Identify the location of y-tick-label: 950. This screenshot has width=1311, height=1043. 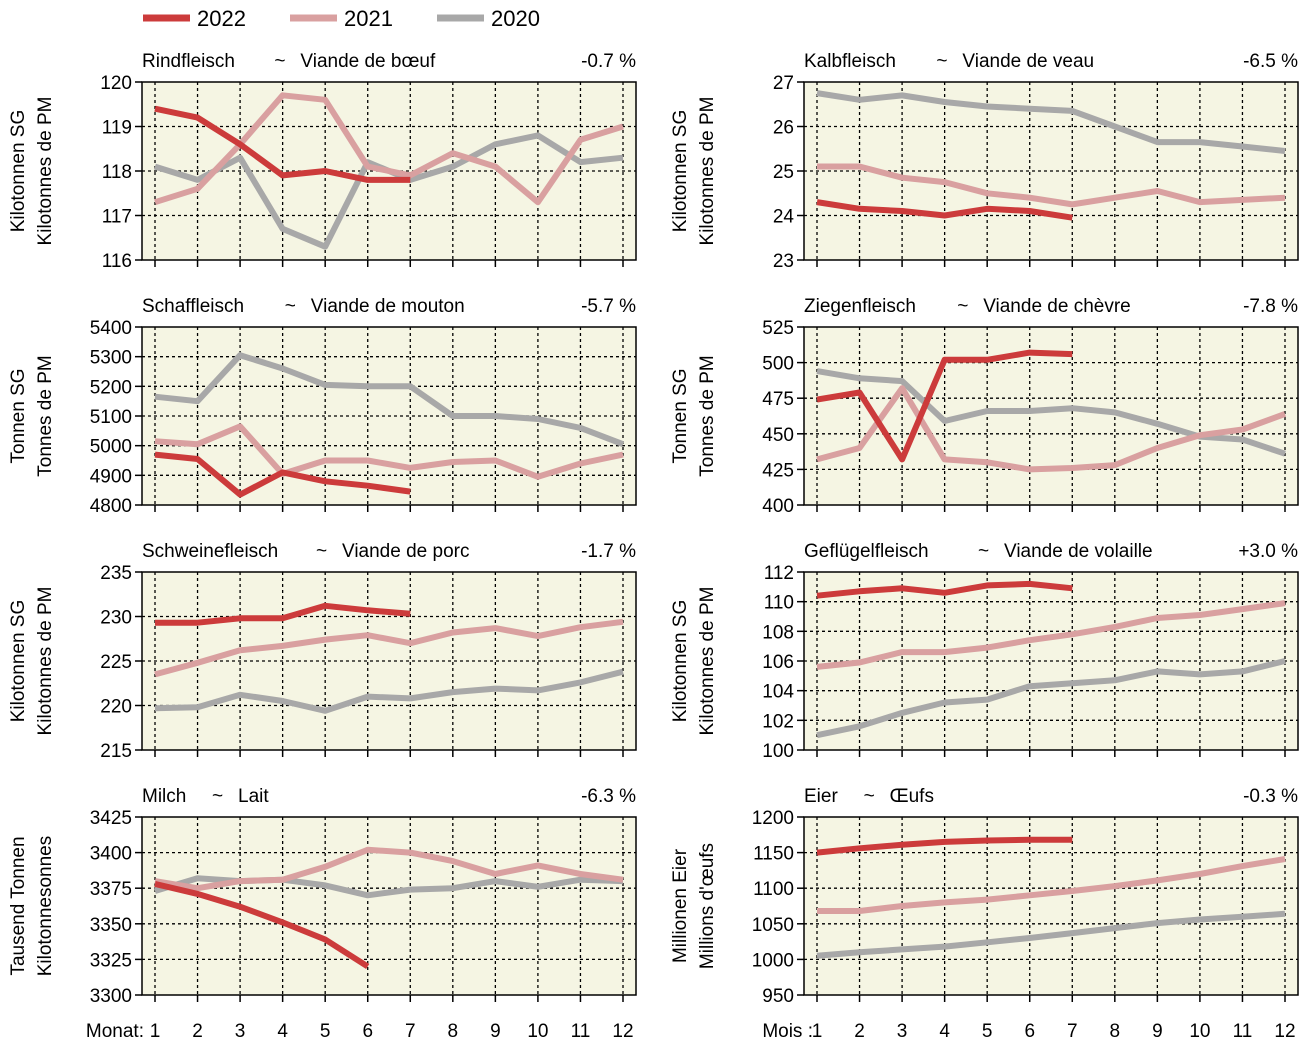
(778, 996).